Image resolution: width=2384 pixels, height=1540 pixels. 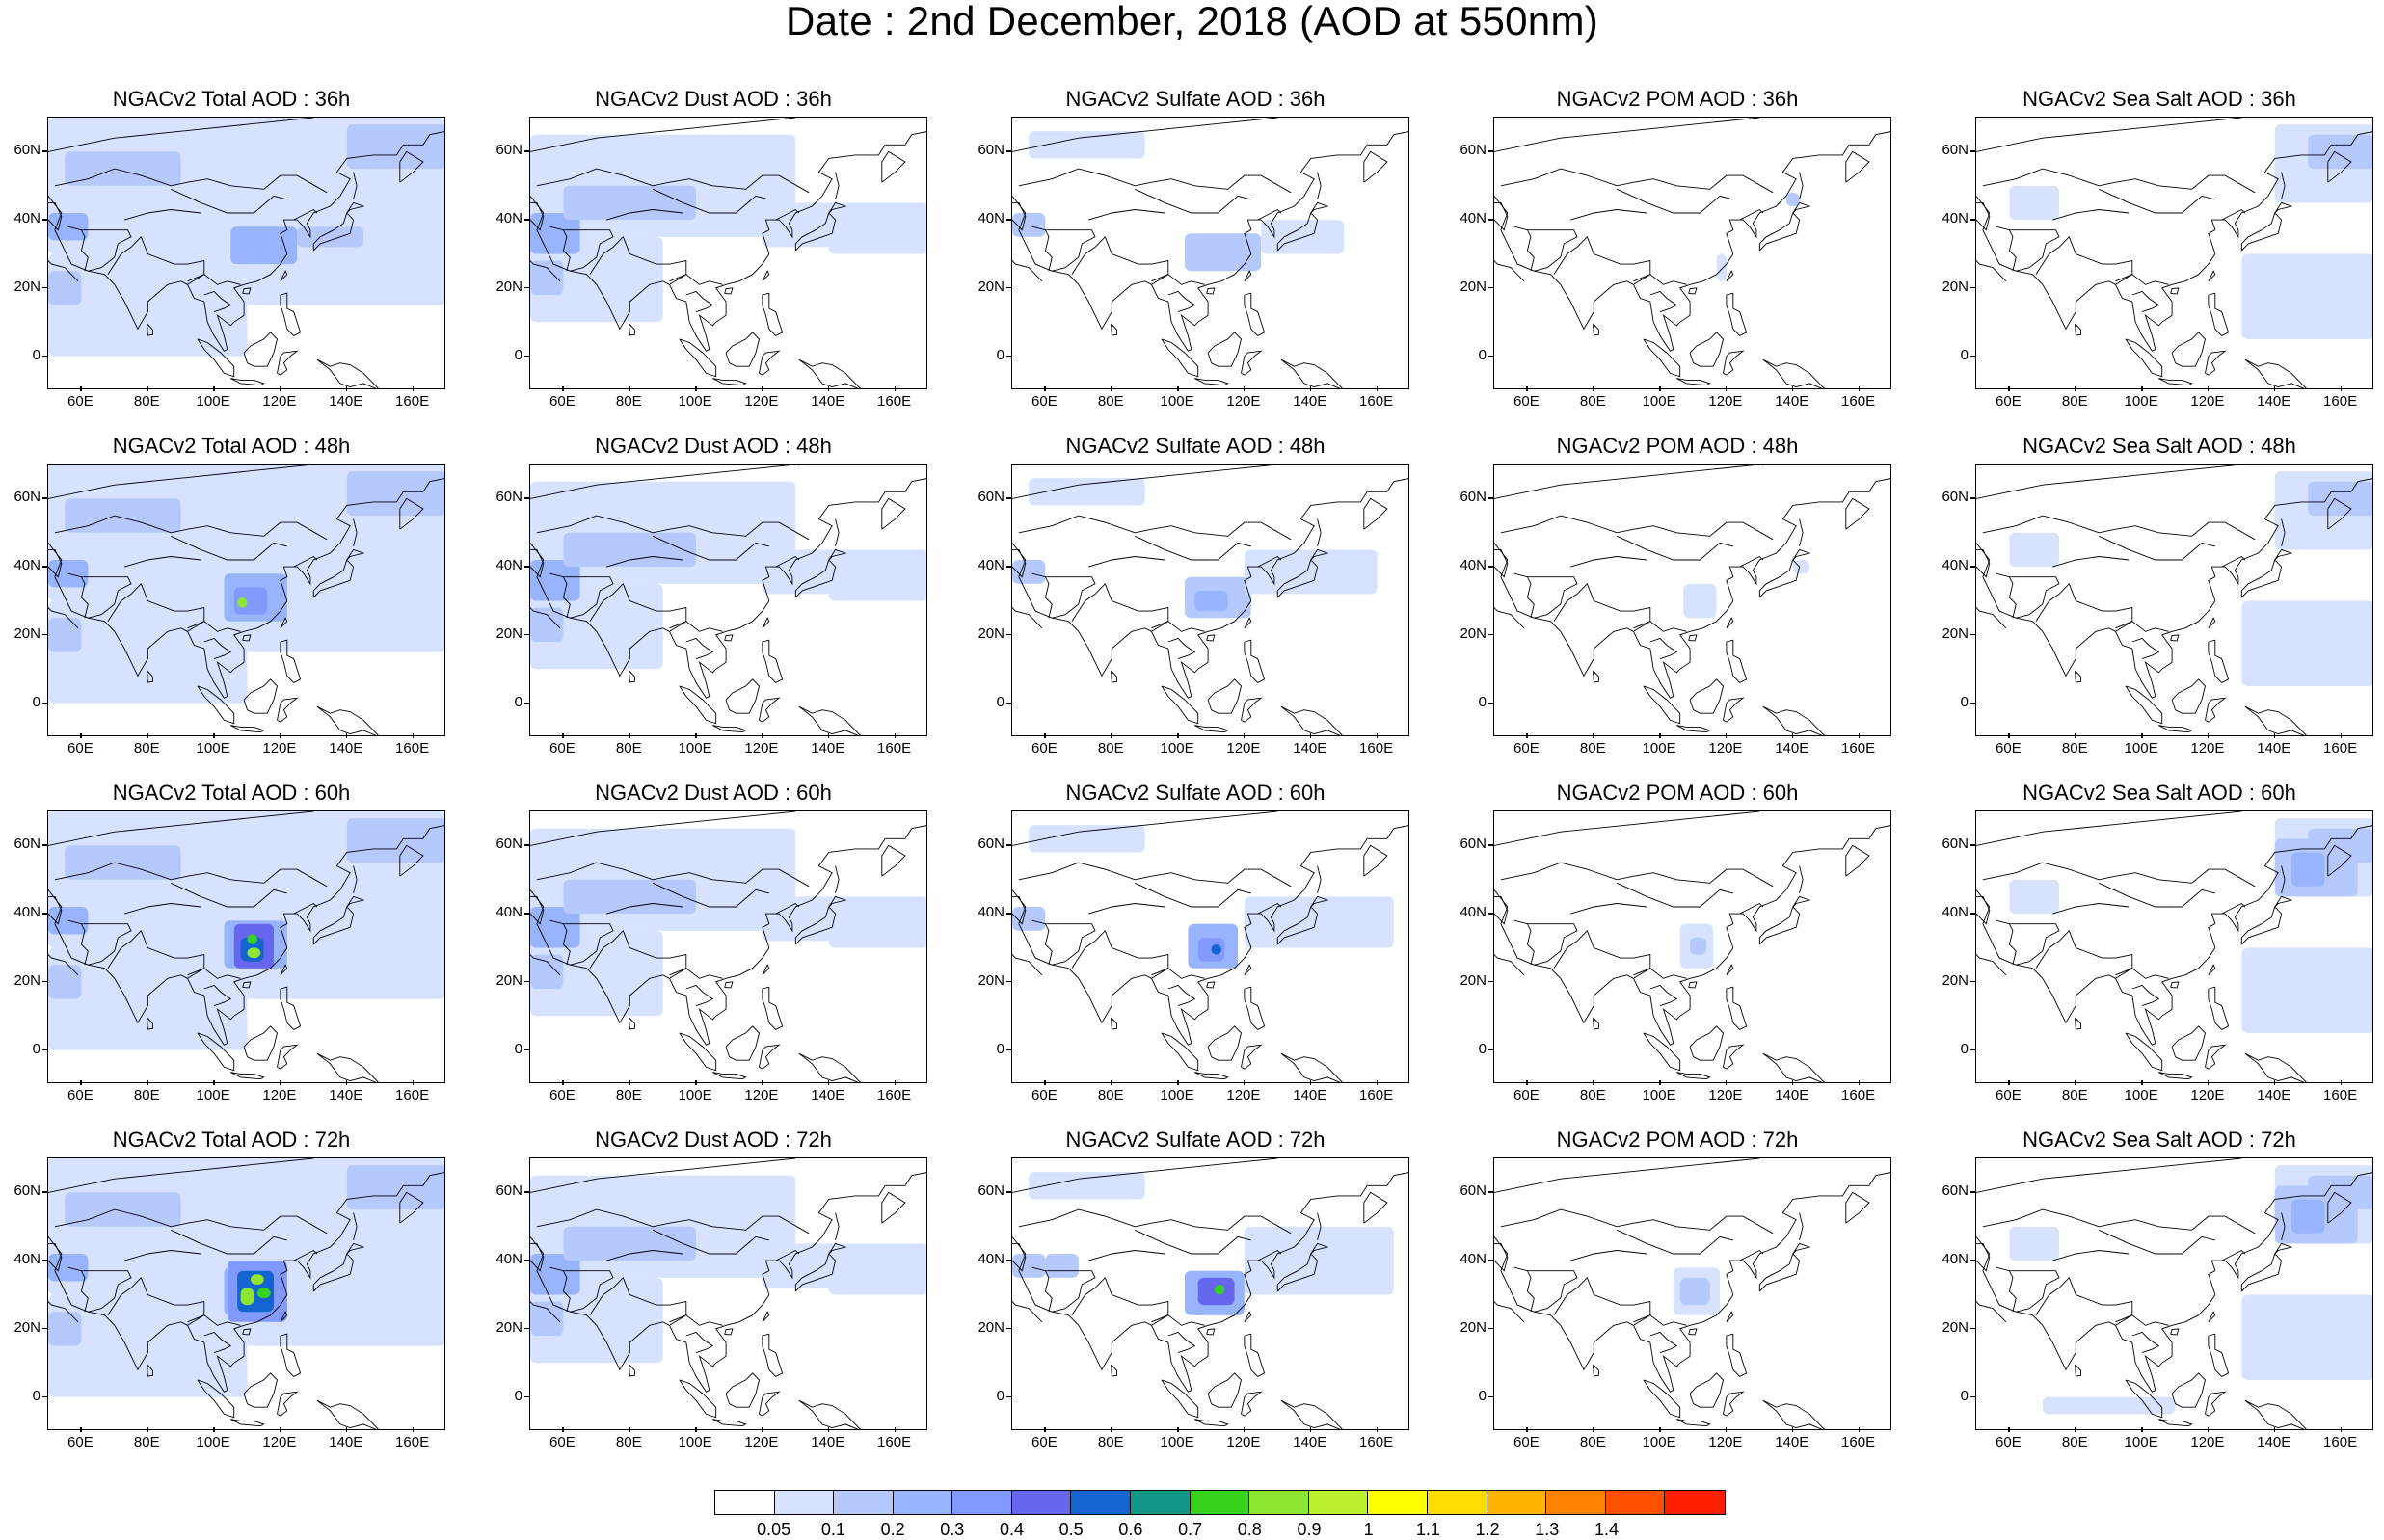 I want to click on panel-title: NGACv2 Dust AOD : 36h, so click(x=713, y=99).